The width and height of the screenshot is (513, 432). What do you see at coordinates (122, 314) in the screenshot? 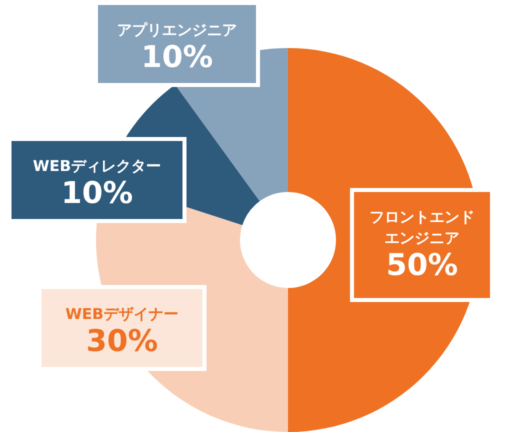
I see `slice-label: WEBデザイナー` at bounding box center [122, 314].